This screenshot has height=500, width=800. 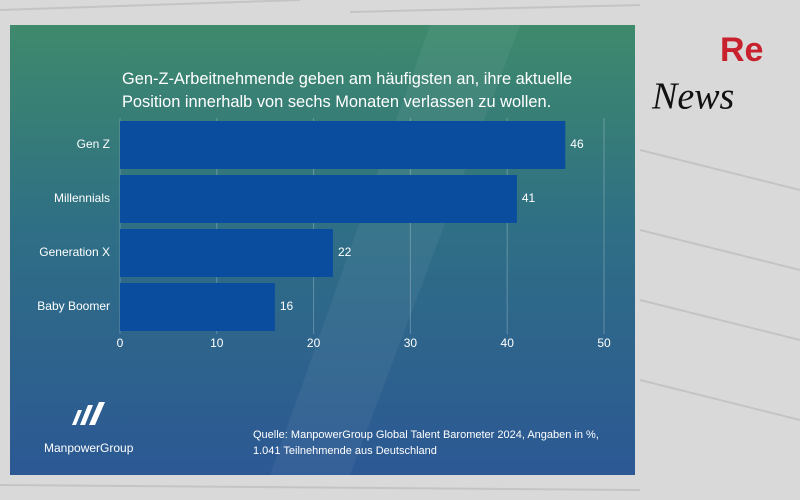 I want to click on company-name: ManpowerGroup, so click(x=89, y=448).